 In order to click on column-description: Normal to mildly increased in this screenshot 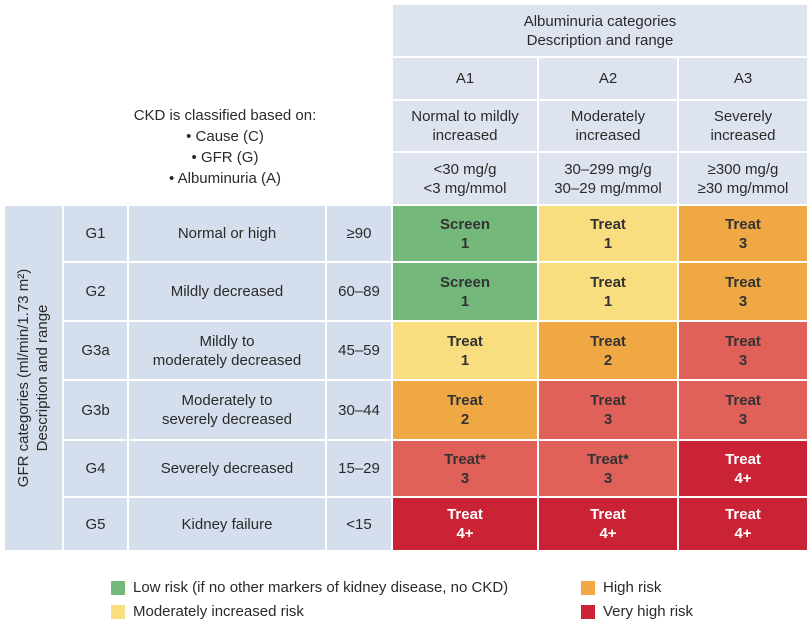, I will do `click(465, 126)`.